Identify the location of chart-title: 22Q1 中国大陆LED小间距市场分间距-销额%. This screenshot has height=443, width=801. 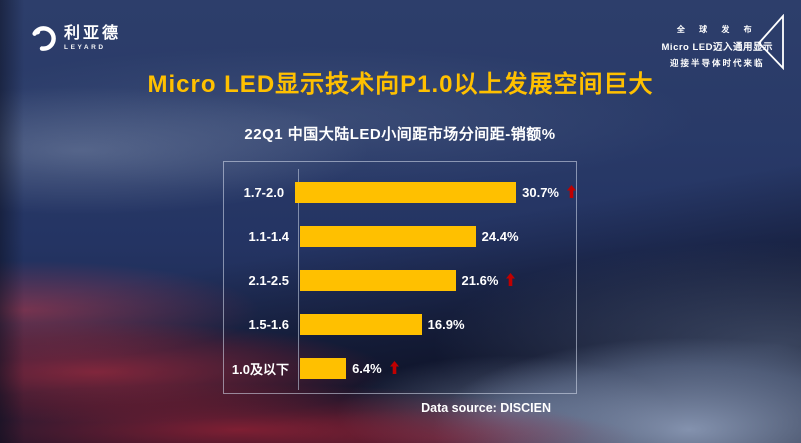
(400, 134).